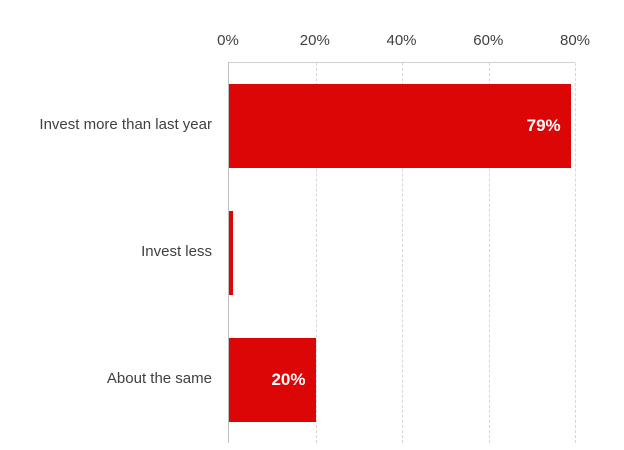 The height and width of the screenshot is (450, 624). What do you see at coordinates (125, 124) in the screenshot?
I see `category-label-invest-more: Invest more than last year` at bounding box center [125, 124].